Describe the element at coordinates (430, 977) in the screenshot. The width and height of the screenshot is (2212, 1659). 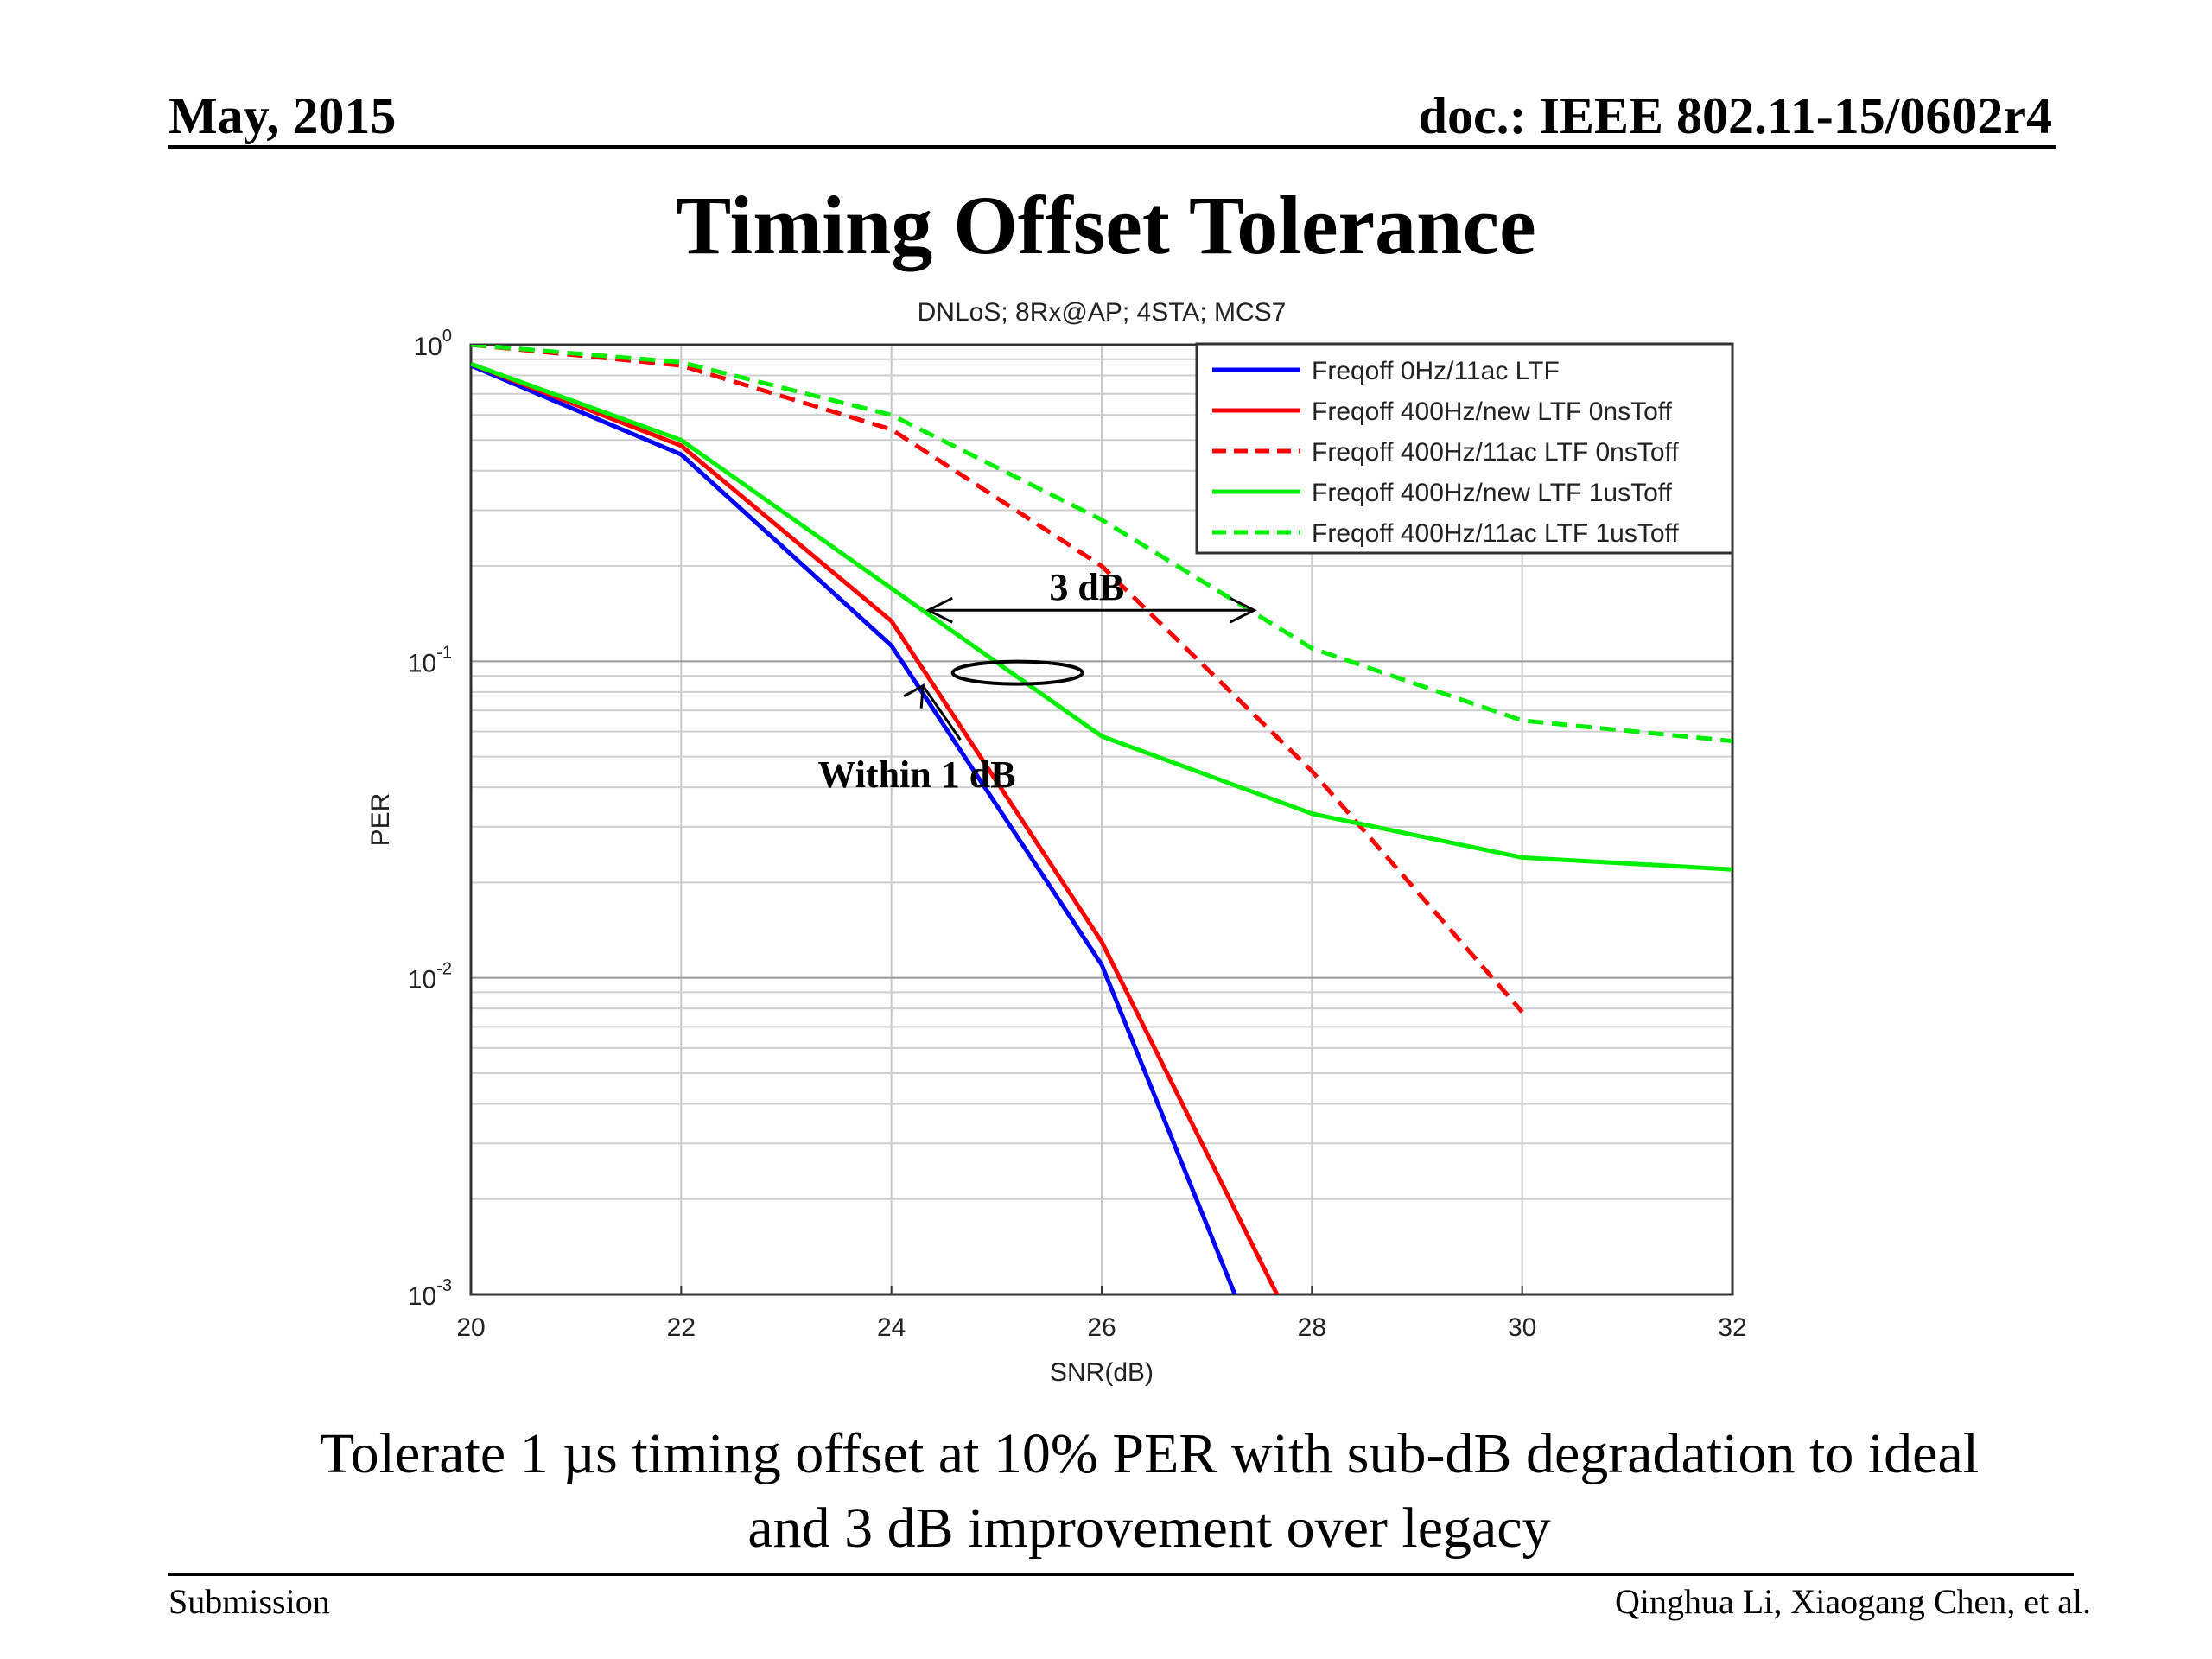
I see `y-tick-label: 10⁻²` at that location.